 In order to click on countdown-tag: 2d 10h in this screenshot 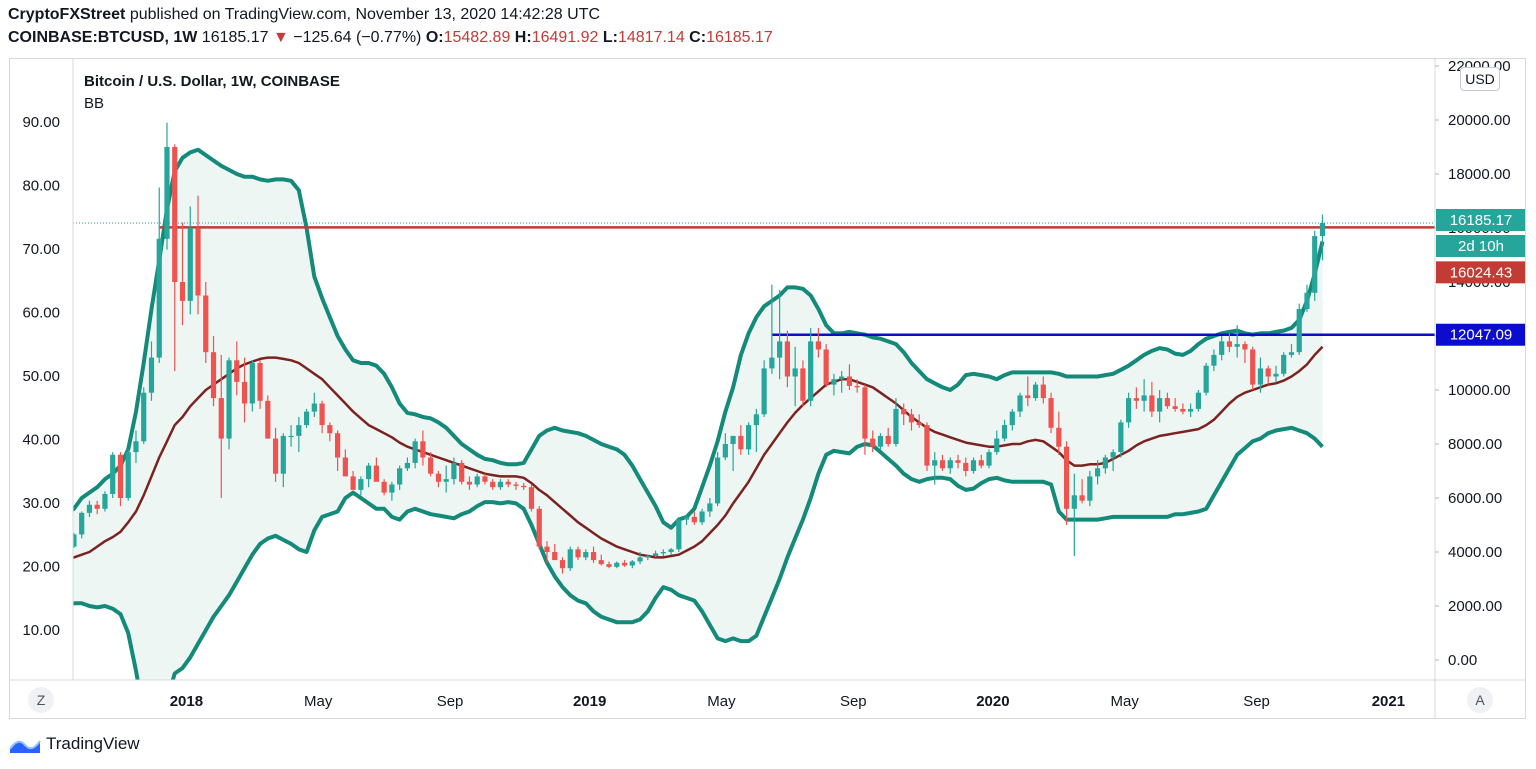, I will do `click(1480, 246)`.